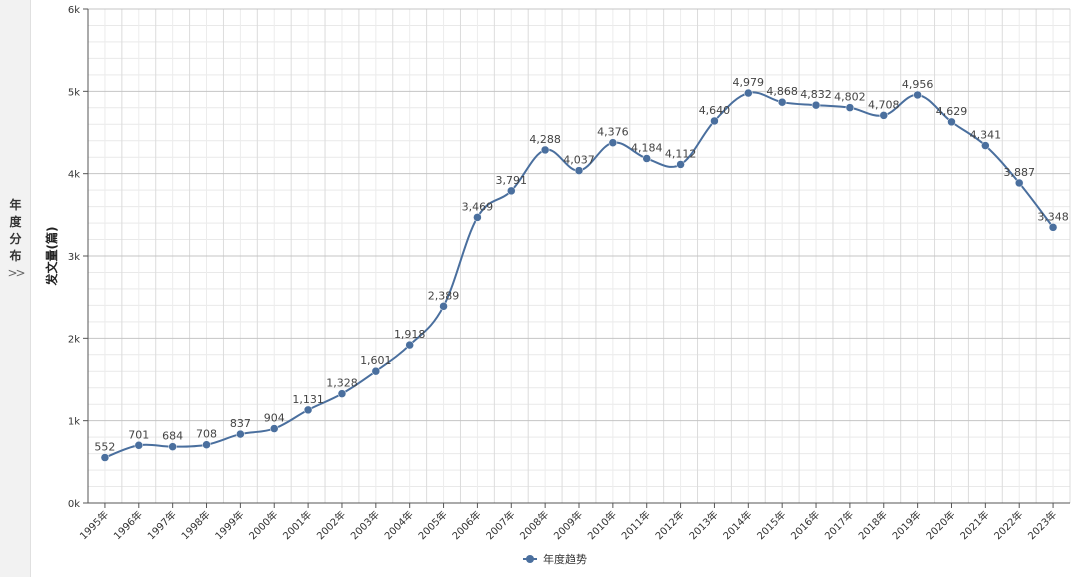  I want to click on y-tick-label: 0k, so click(74, 504).